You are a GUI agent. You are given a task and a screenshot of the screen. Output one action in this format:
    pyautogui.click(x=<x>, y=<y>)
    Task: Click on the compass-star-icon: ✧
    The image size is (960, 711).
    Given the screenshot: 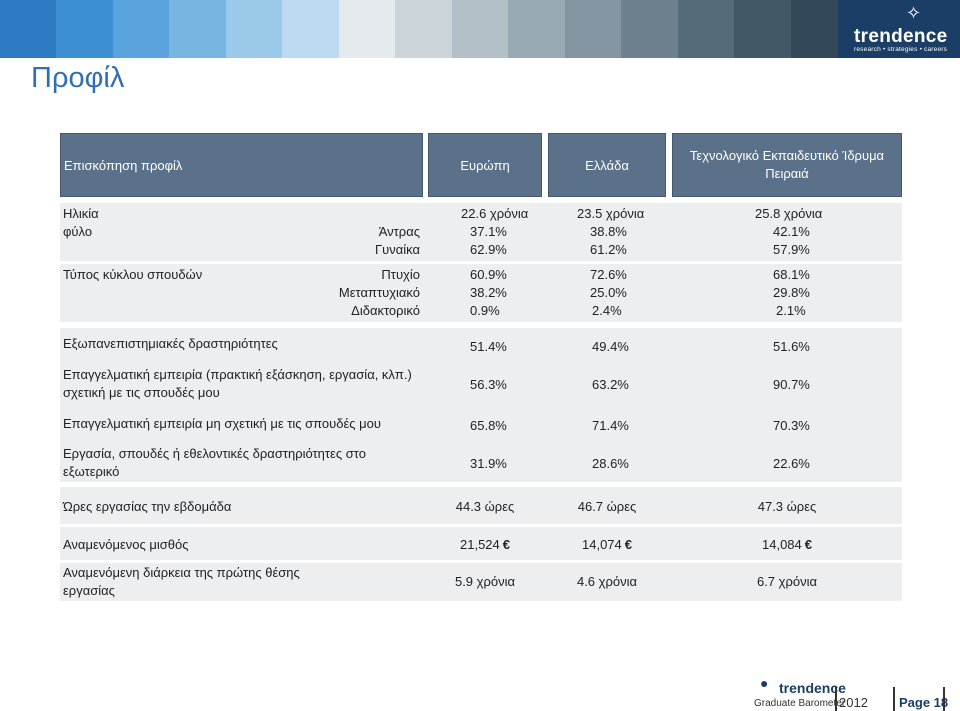 What is the action you would take?
    pyautogui.click(x=914, y=13)
    